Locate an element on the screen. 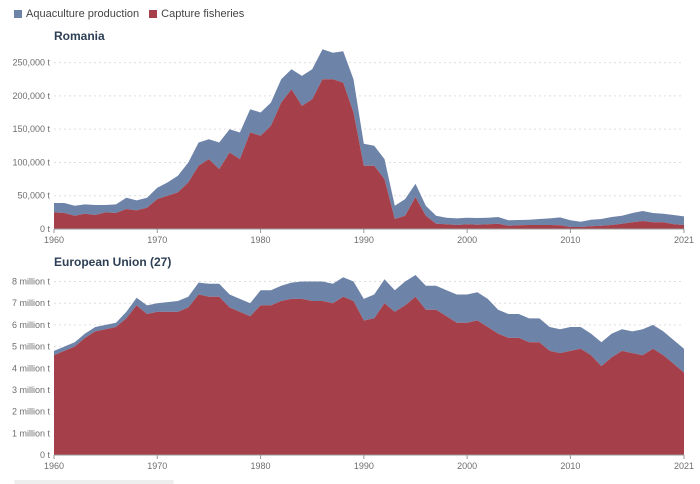 Image resolution: width=700 pixels, height=484 pixels. y-tick-label: 50,000 t is located at coordinates (33, 196).